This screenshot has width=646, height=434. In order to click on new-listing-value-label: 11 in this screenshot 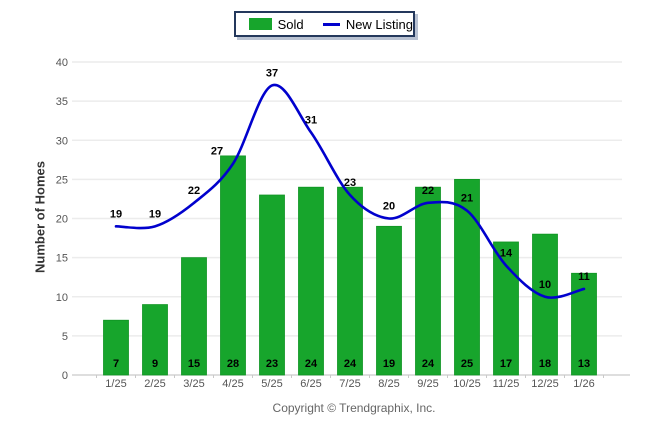, I will do `click(584, 277)`.